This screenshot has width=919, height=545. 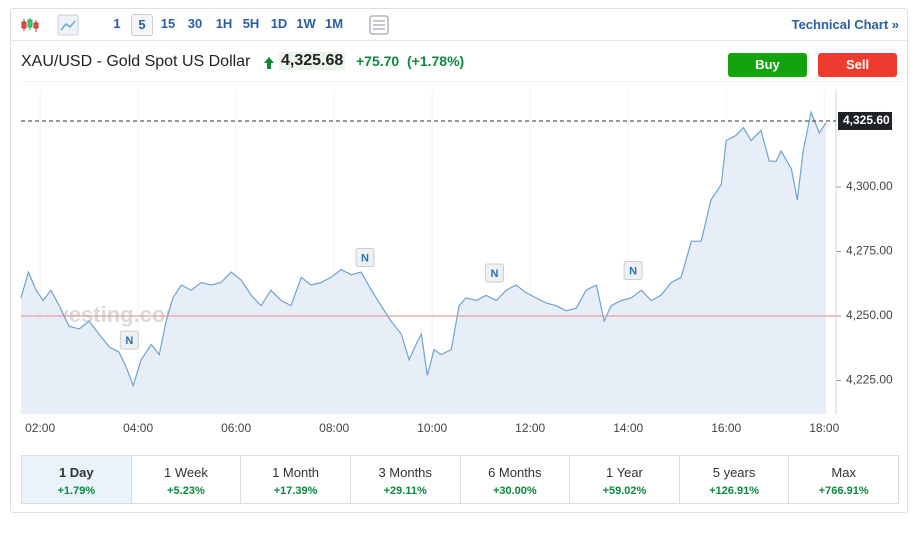 What do you see at coordinates (530, 428) in the screenshot?
I see `x-tick-label: 12:00` at bounding box center [530, 428].